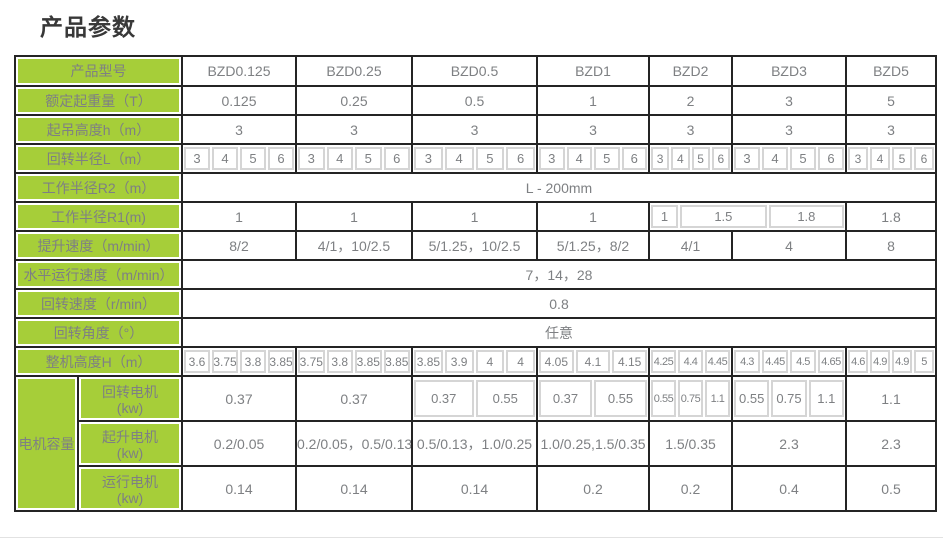 The width and height of the screenshot is (943, 544). I want to click on cell: 5/1.25，8/2, so click(593, 245).